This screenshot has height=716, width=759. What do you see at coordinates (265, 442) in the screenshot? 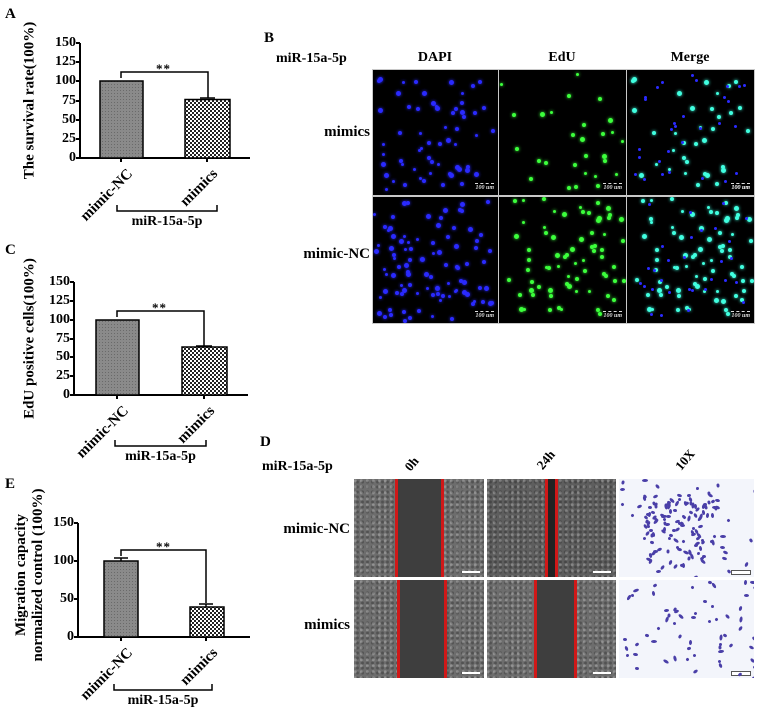
I see `panel-label-d: D` at bounding box center [265, 442].